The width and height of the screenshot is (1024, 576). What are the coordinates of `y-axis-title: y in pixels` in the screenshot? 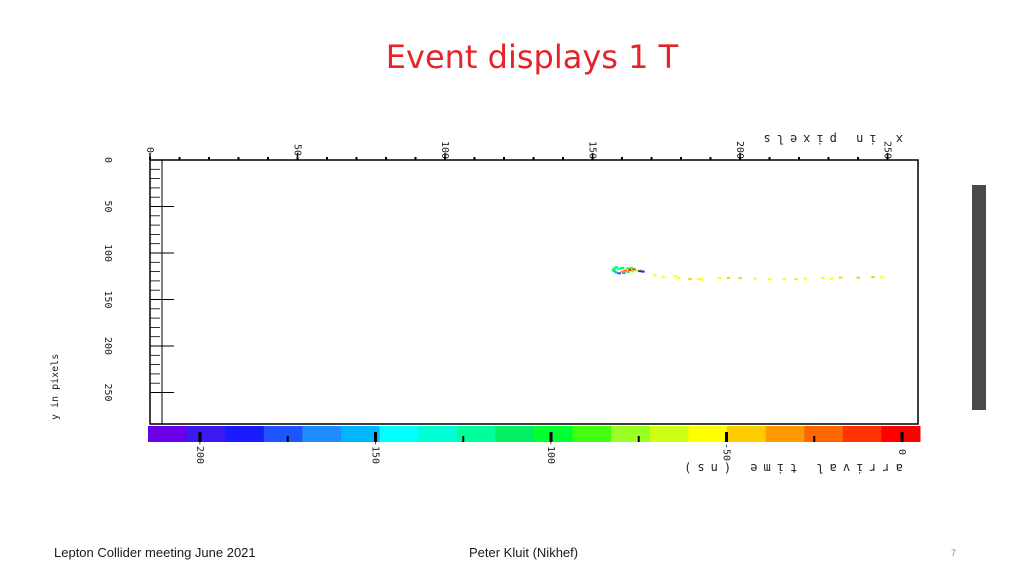 It's located at (55, 387).